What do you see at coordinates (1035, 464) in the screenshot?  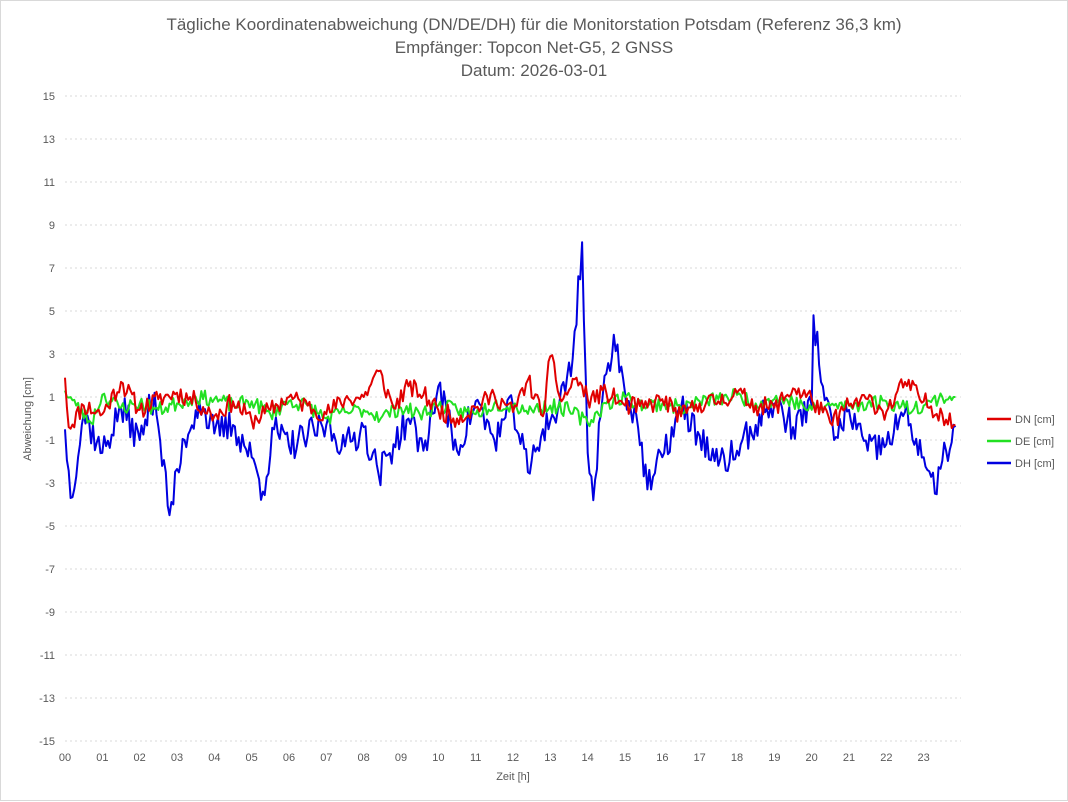 I see `legend-label: DH [cm]` at bounding box center [1035, 464].